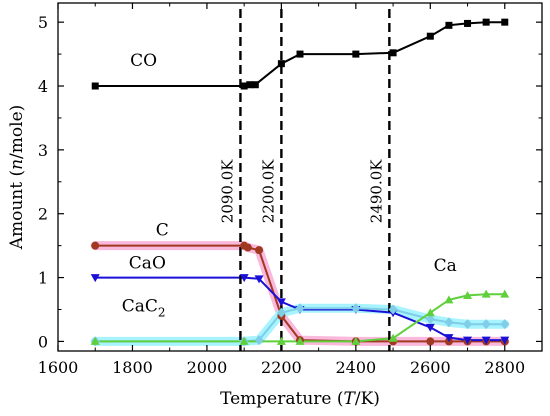  Describe the element at coordinates (445, 266) in the screenshot. I see `series-label-ca: Ca` at that location.